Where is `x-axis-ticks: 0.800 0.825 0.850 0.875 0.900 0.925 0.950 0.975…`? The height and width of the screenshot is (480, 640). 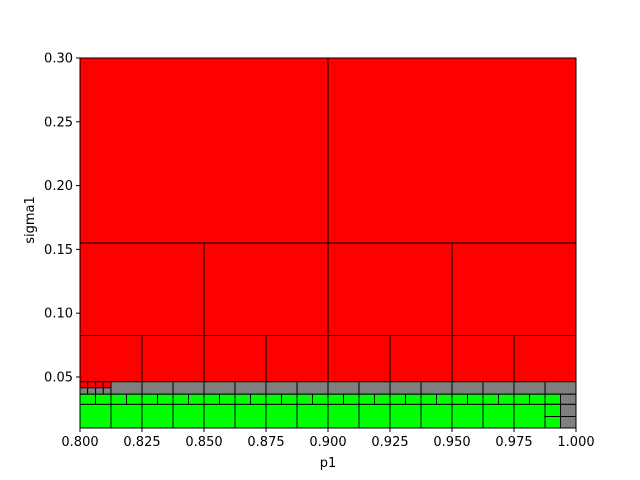 x-axis-ticks: 0.800 0.825 0.850 0.875 0.900 0.925 0.950 0.975… is located at coordinates (328, 439).